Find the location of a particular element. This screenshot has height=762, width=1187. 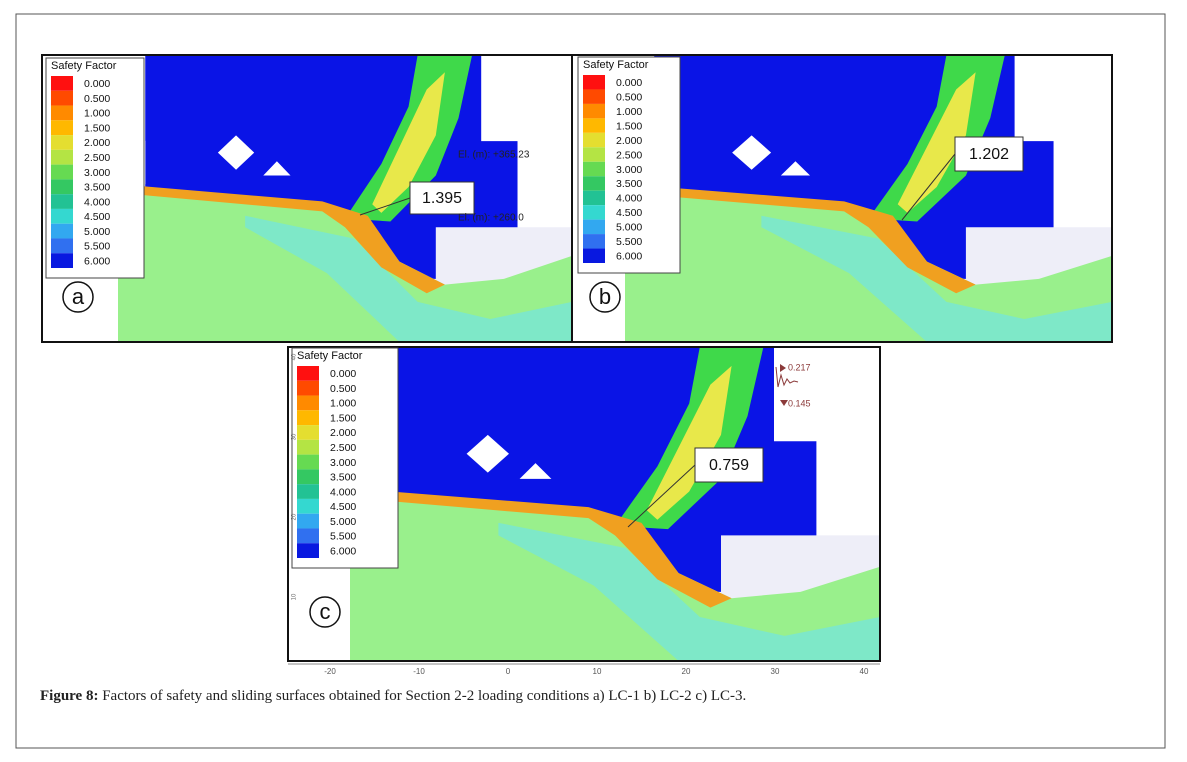

elevation-label: El. (m): +260.0 is located at coordinates (491, 218).